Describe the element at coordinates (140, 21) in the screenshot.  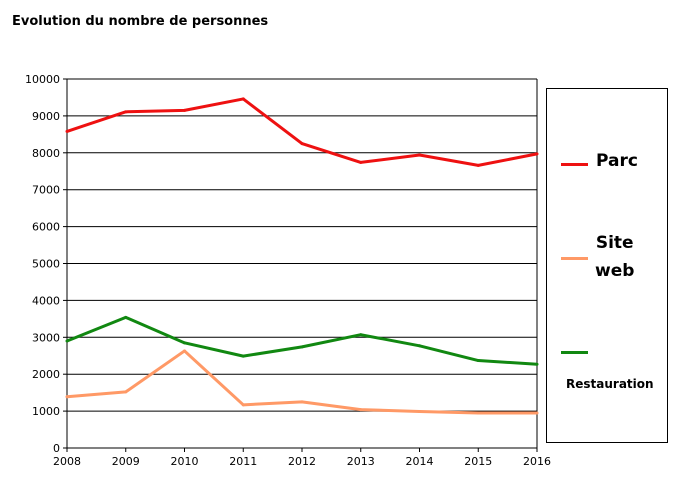
I see `chart-title: Evolution du nombre de personnes` at that location.